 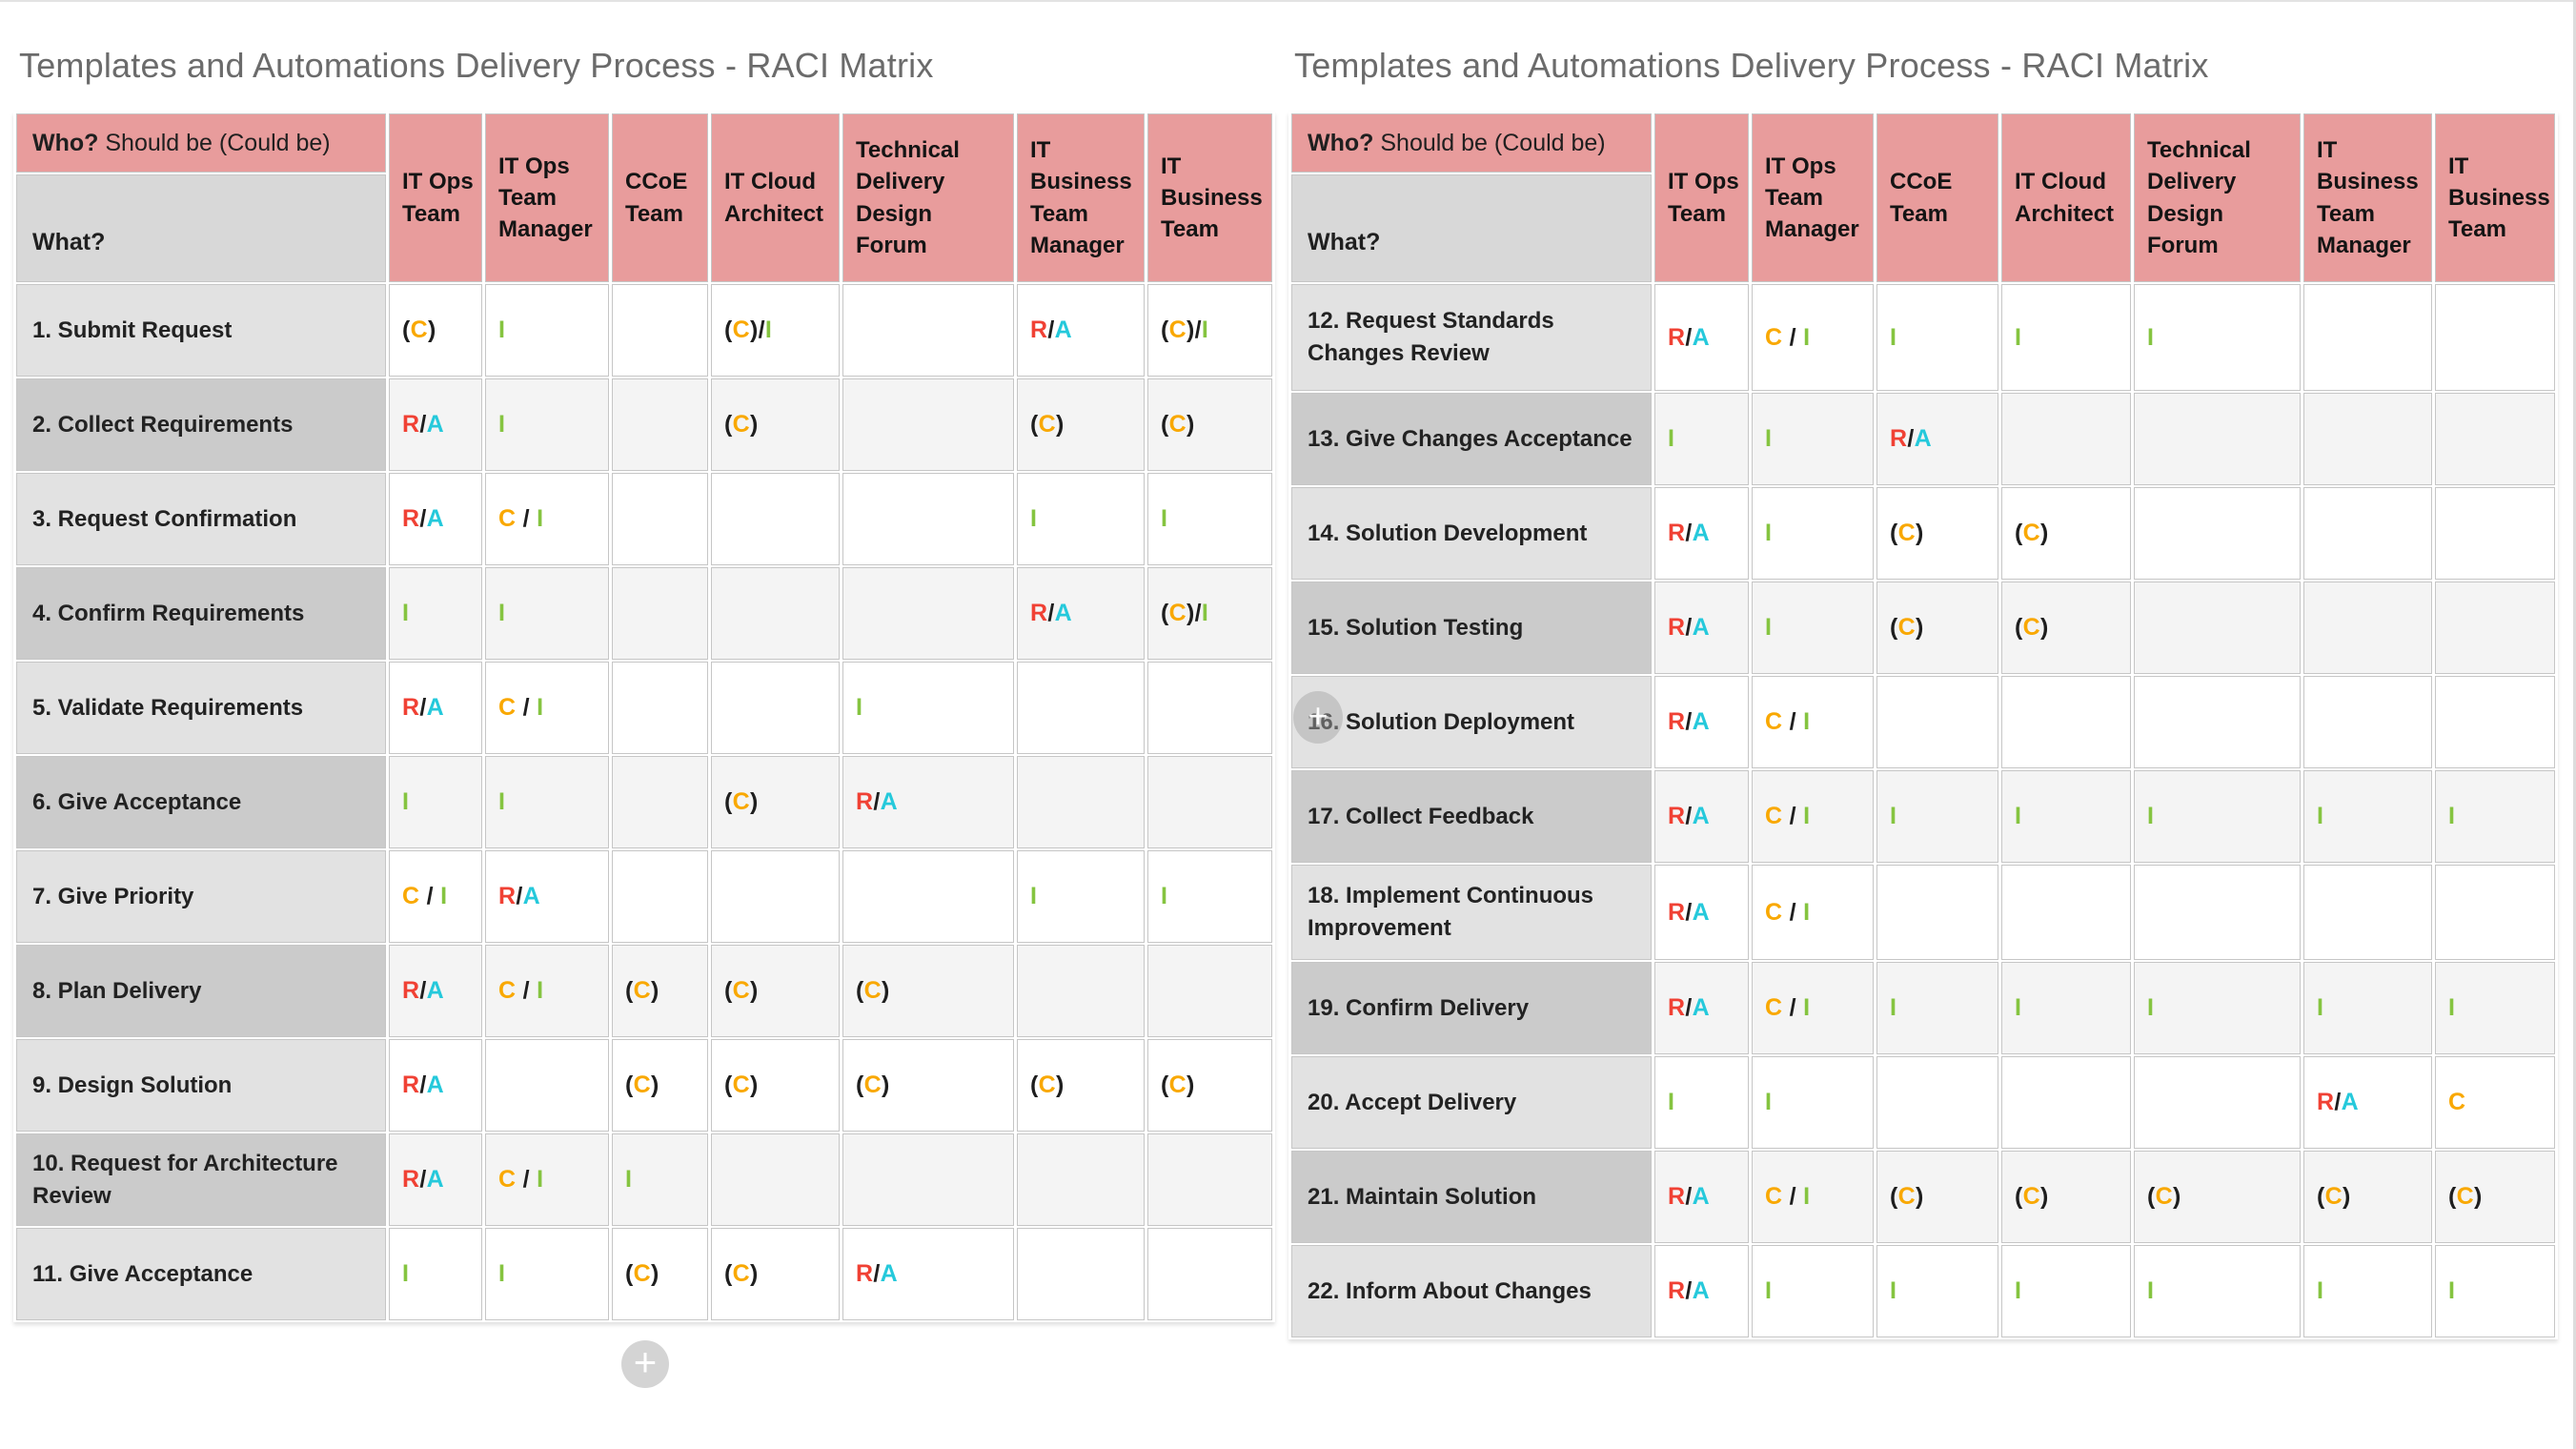 I want to click on task-label-cell: 9. Design Solution, so click(x=201, y=1085).